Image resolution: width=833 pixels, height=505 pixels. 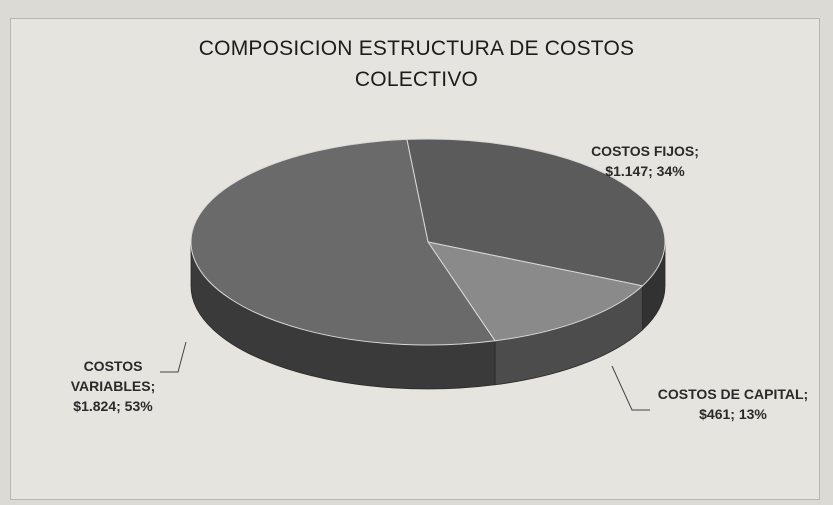 I want to click on leader-line-costos-capital, so click(x=630, y=388).